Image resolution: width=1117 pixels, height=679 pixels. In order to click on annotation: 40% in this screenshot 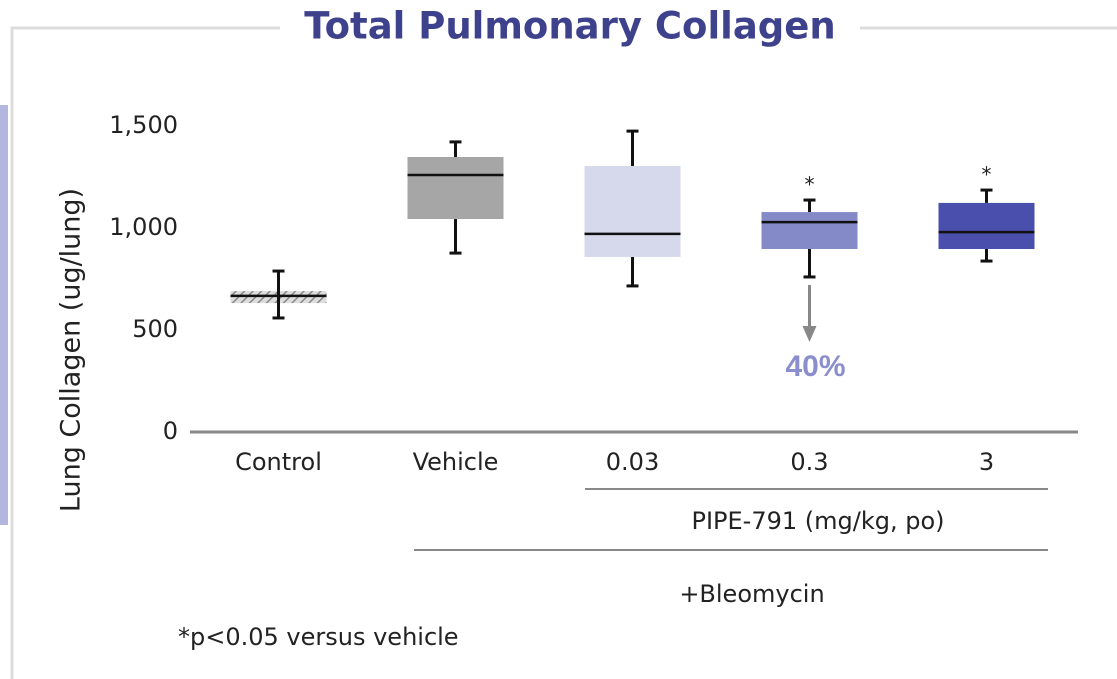, I will do `click(815, 366)`.